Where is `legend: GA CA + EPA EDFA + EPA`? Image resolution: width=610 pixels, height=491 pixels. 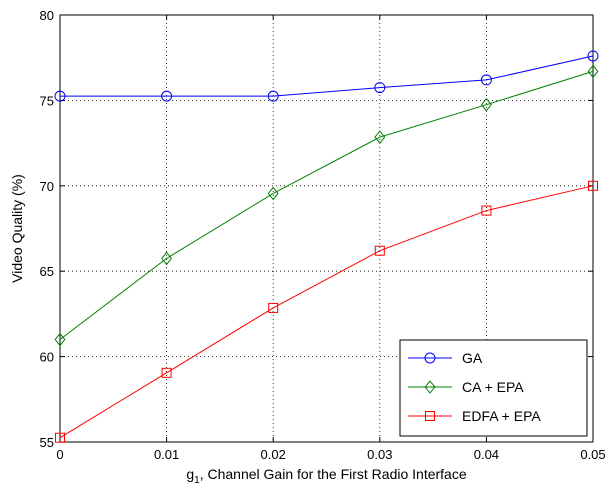
legend: GA CA + EPA EDFA + EPA is located at coordinates (493, 388).